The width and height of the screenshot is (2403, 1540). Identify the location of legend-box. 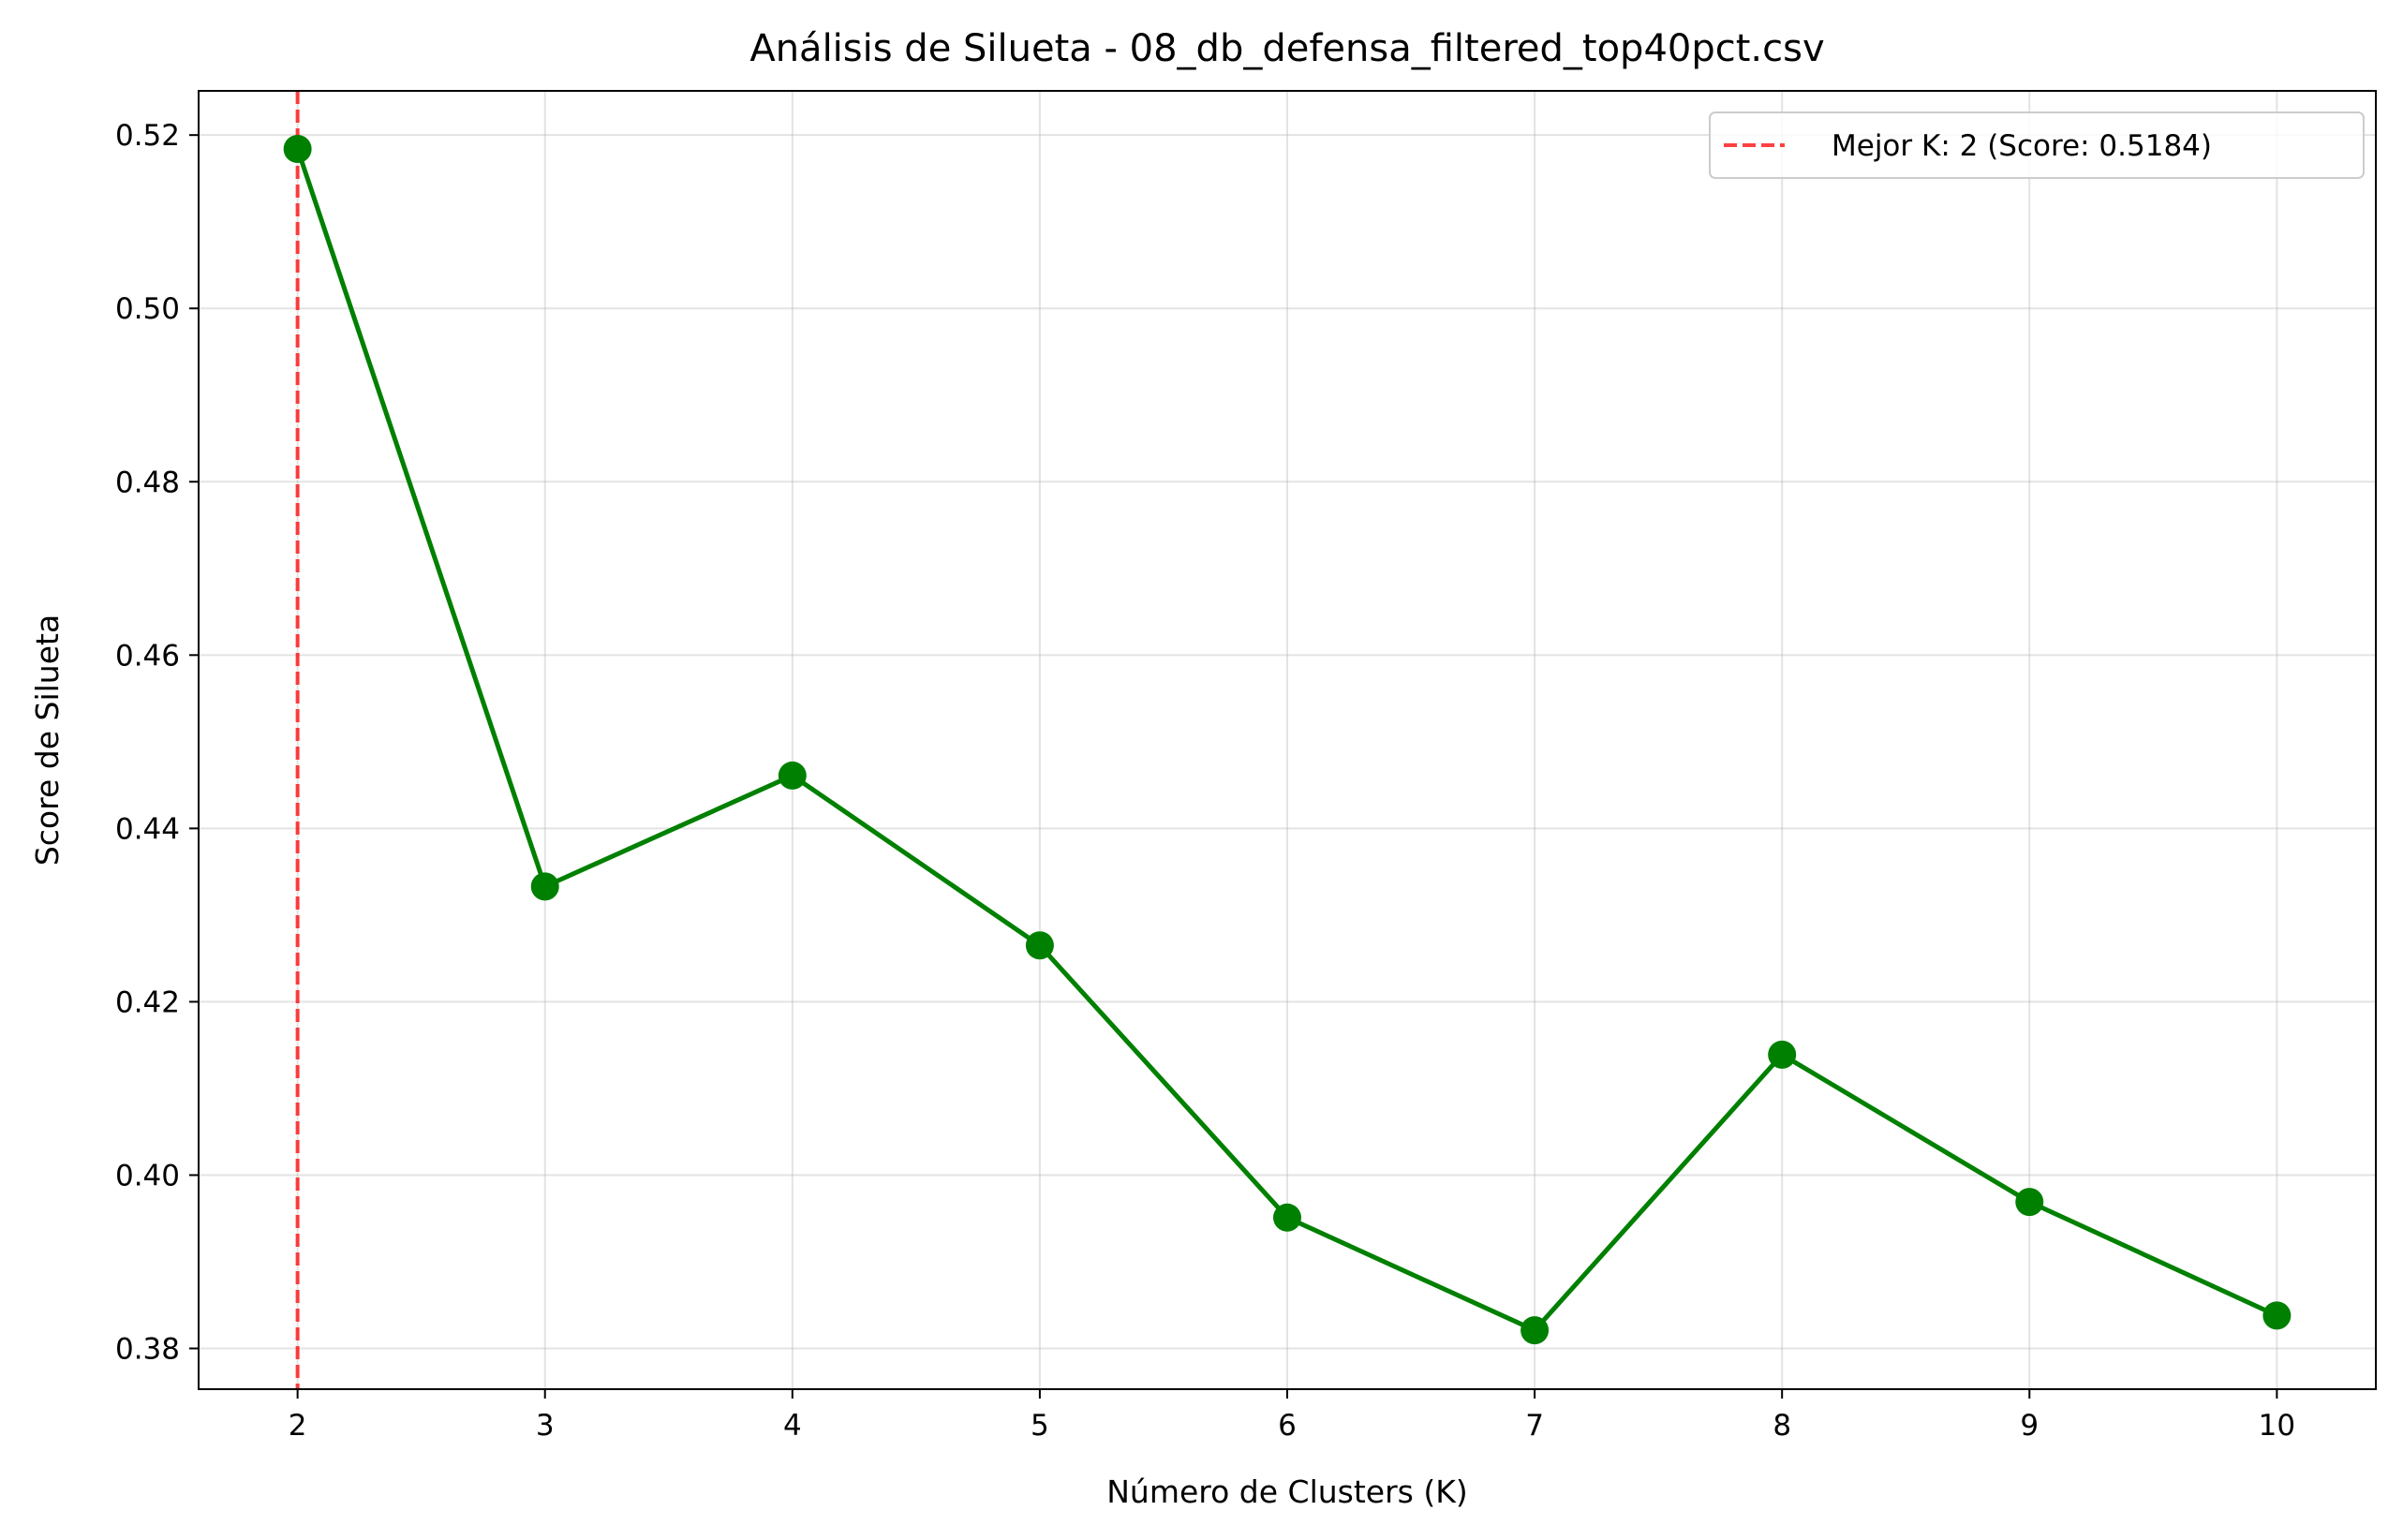
(2037, 145).